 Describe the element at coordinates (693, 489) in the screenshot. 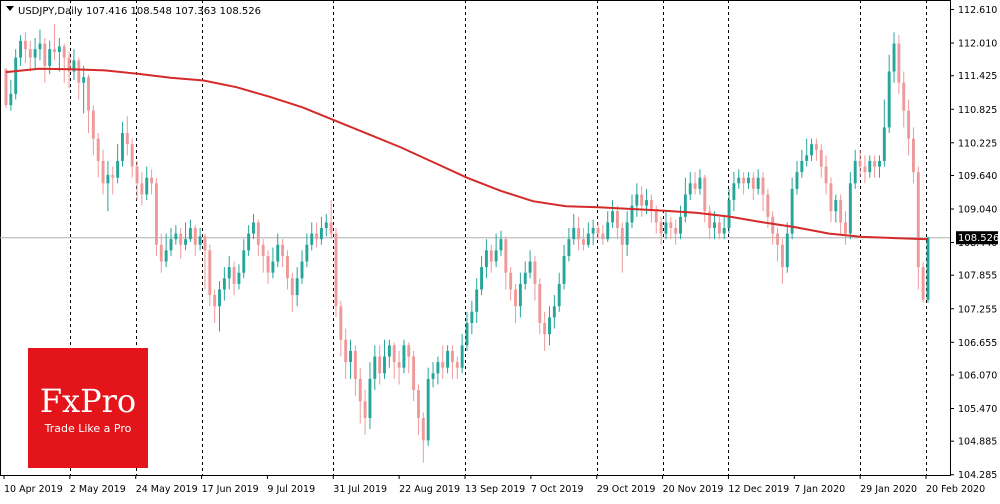

I see `x-tick-label: 20 Nov 2019` at that location.